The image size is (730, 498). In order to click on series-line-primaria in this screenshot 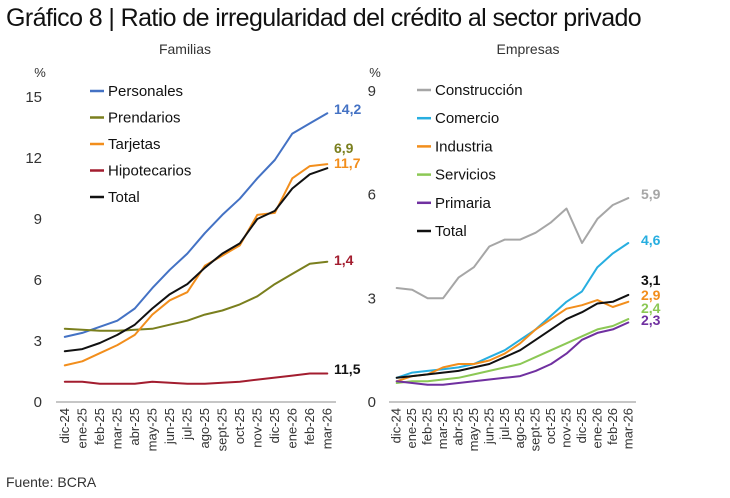, I will do `click(512, 353)`.